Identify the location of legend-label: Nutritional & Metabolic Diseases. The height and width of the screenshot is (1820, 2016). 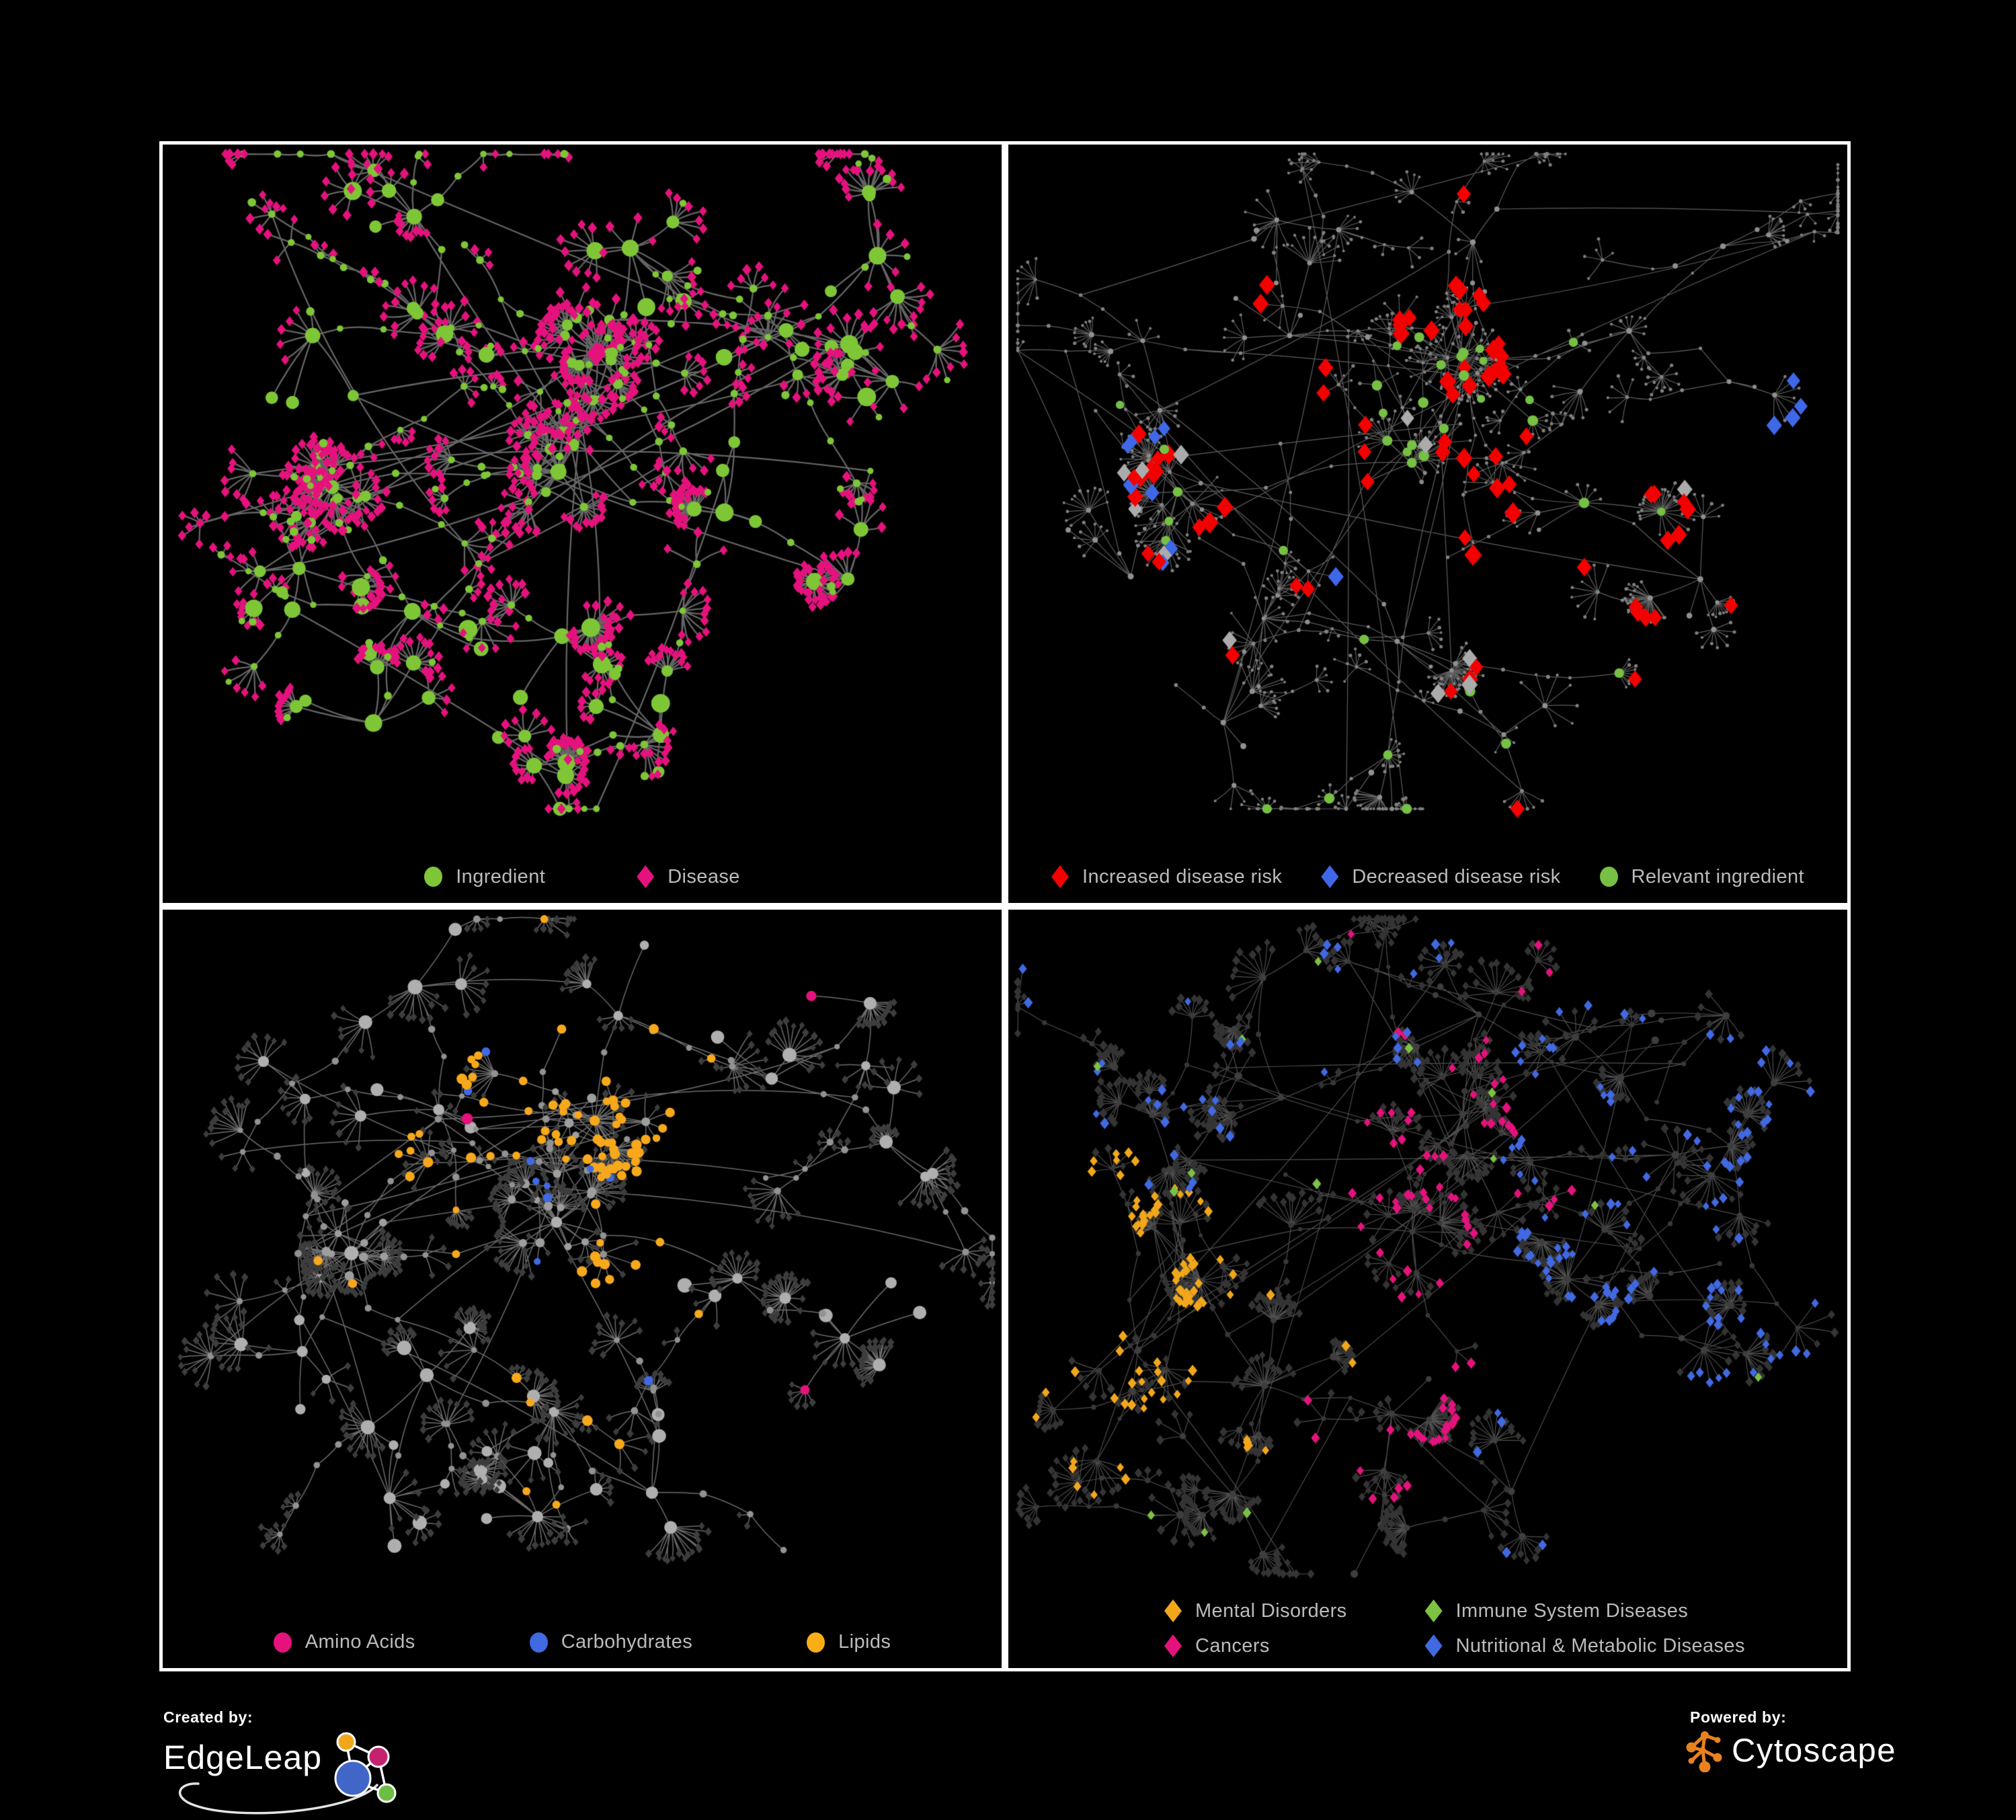
(1600, 1645).